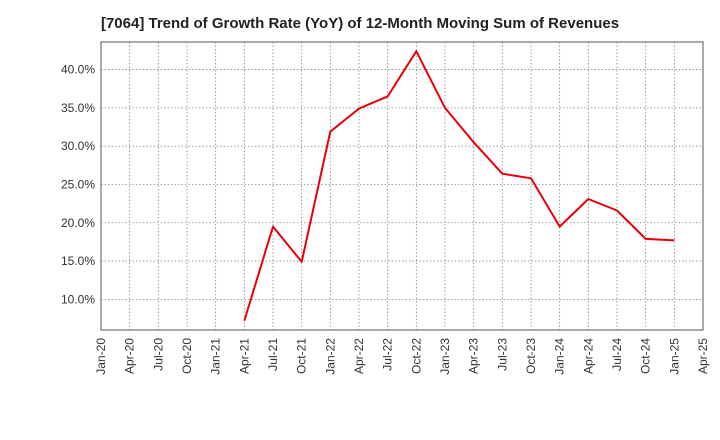  I want to click on x-tick-label: Apr-22, so click(359, 356).